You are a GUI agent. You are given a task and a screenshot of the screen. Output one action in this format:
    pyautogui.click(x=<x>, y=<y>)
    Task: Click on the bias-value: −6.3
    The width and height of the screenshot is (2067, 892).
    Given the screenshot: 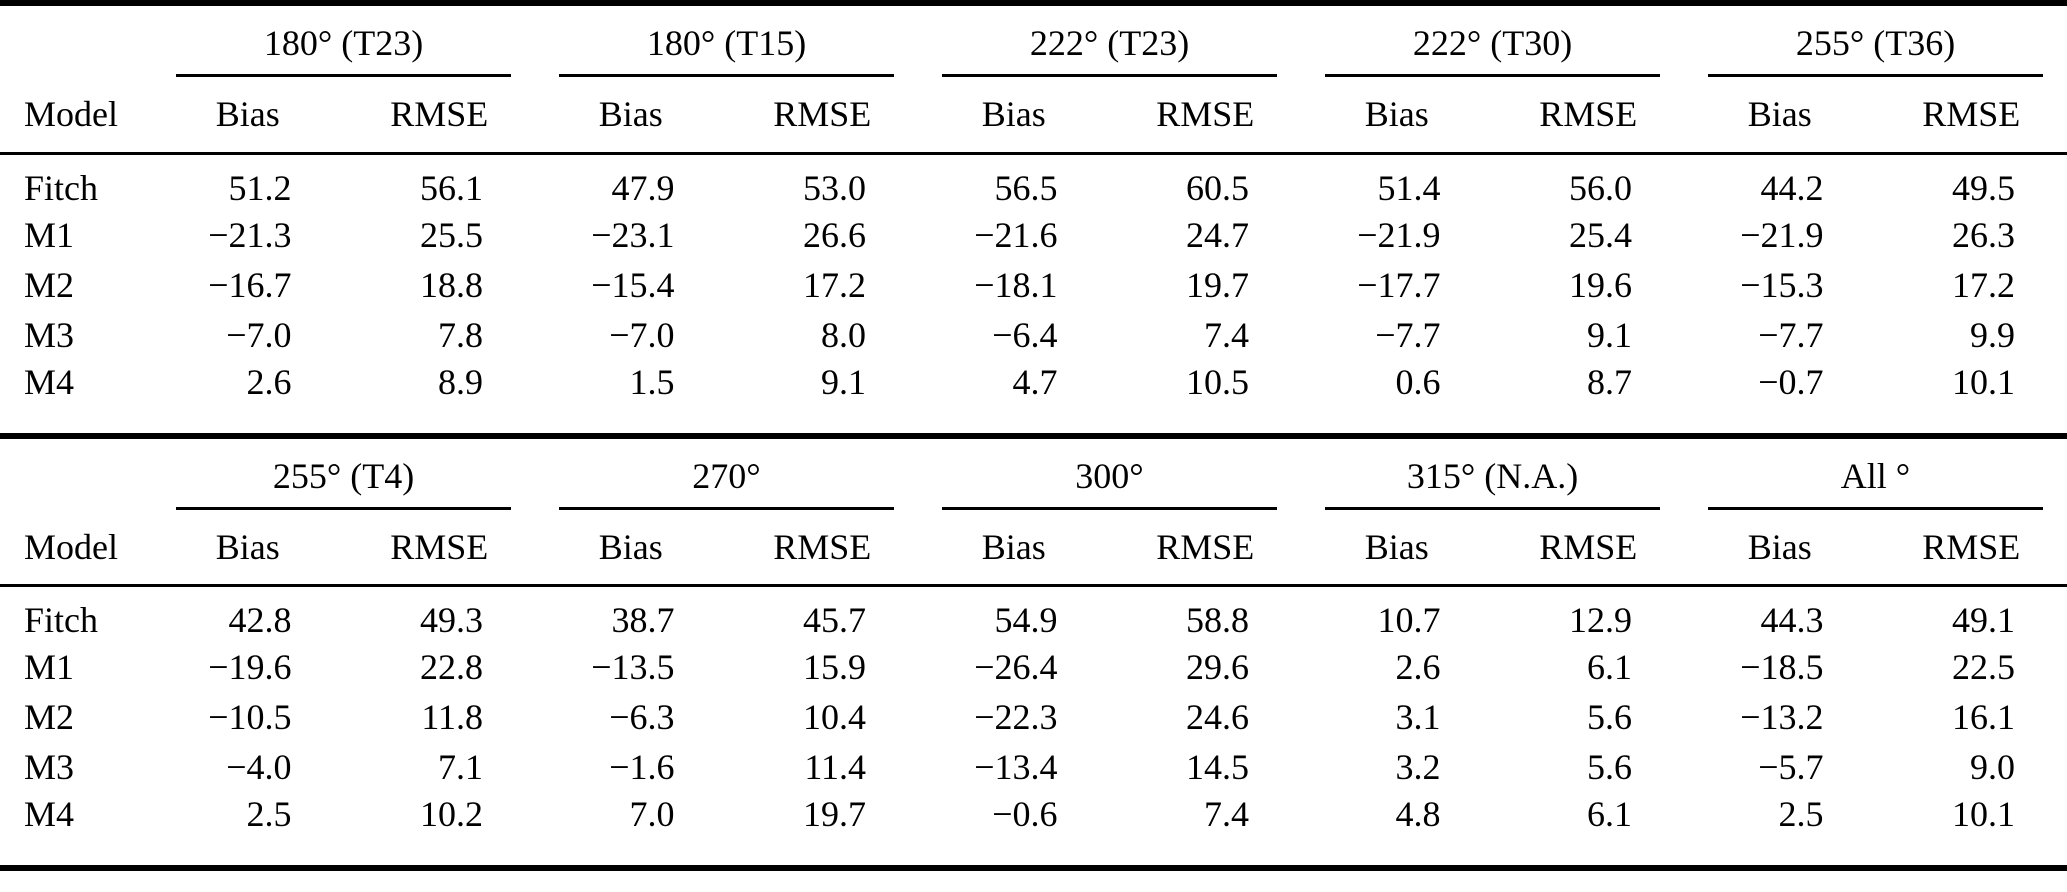 What is the action you would take?
    pyautogui.click(x=642, y=717)
    